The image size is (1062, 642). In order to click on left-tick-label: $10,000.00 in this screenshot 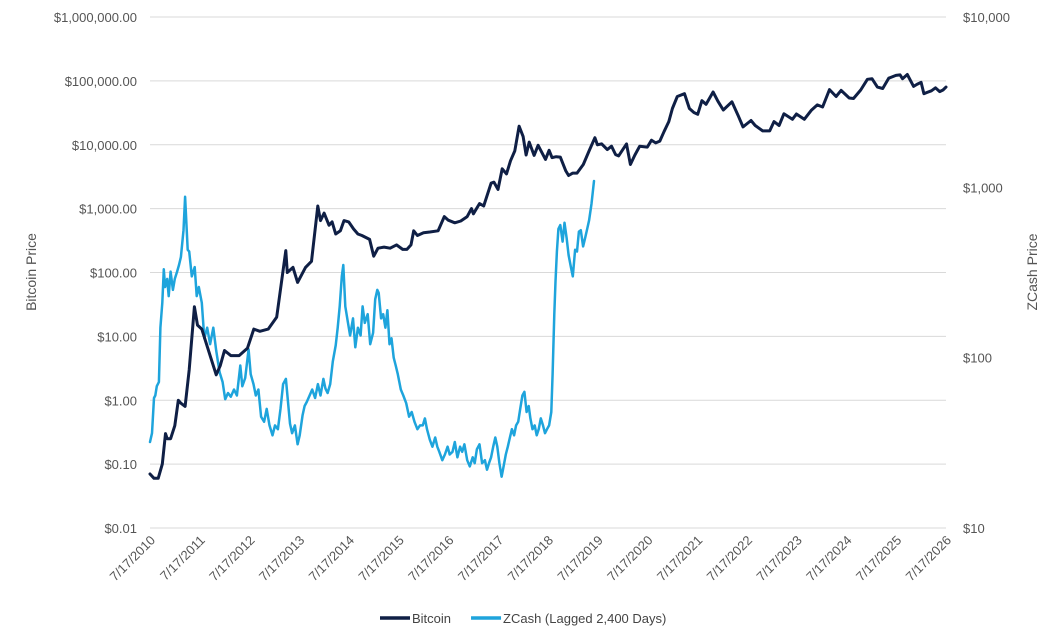, I will do `click(104, 145)`.